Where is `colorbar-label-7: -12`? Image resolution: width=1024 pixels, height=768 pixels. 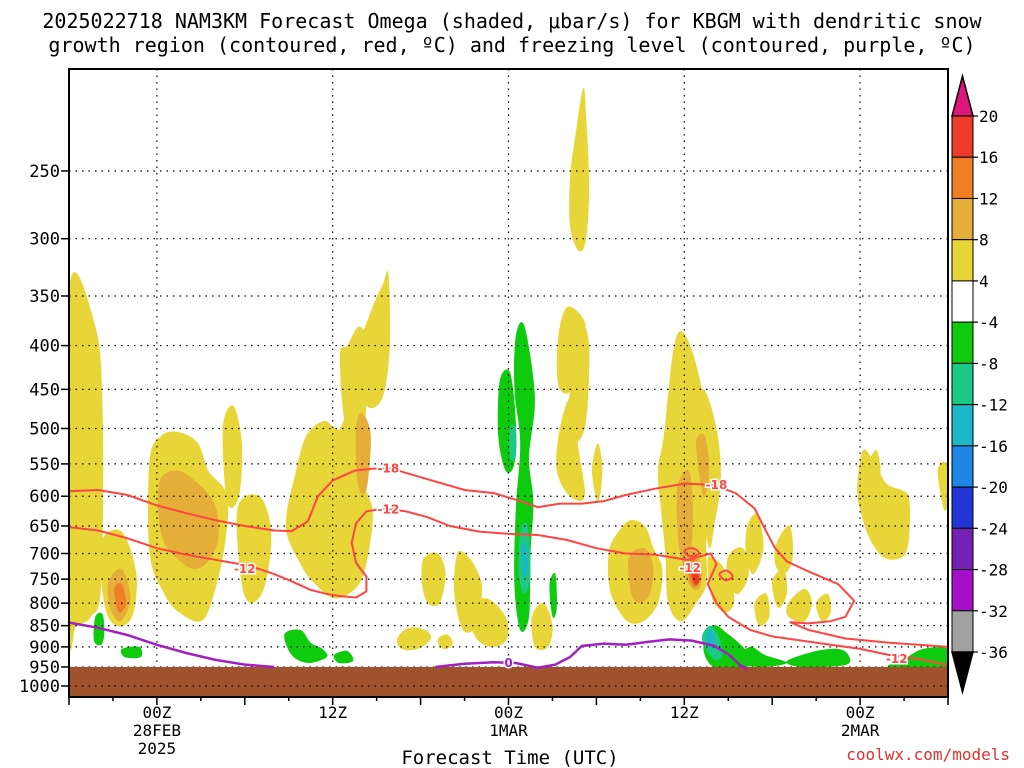
colorbar-label-7: -12 is located at coordinates (993, 405).